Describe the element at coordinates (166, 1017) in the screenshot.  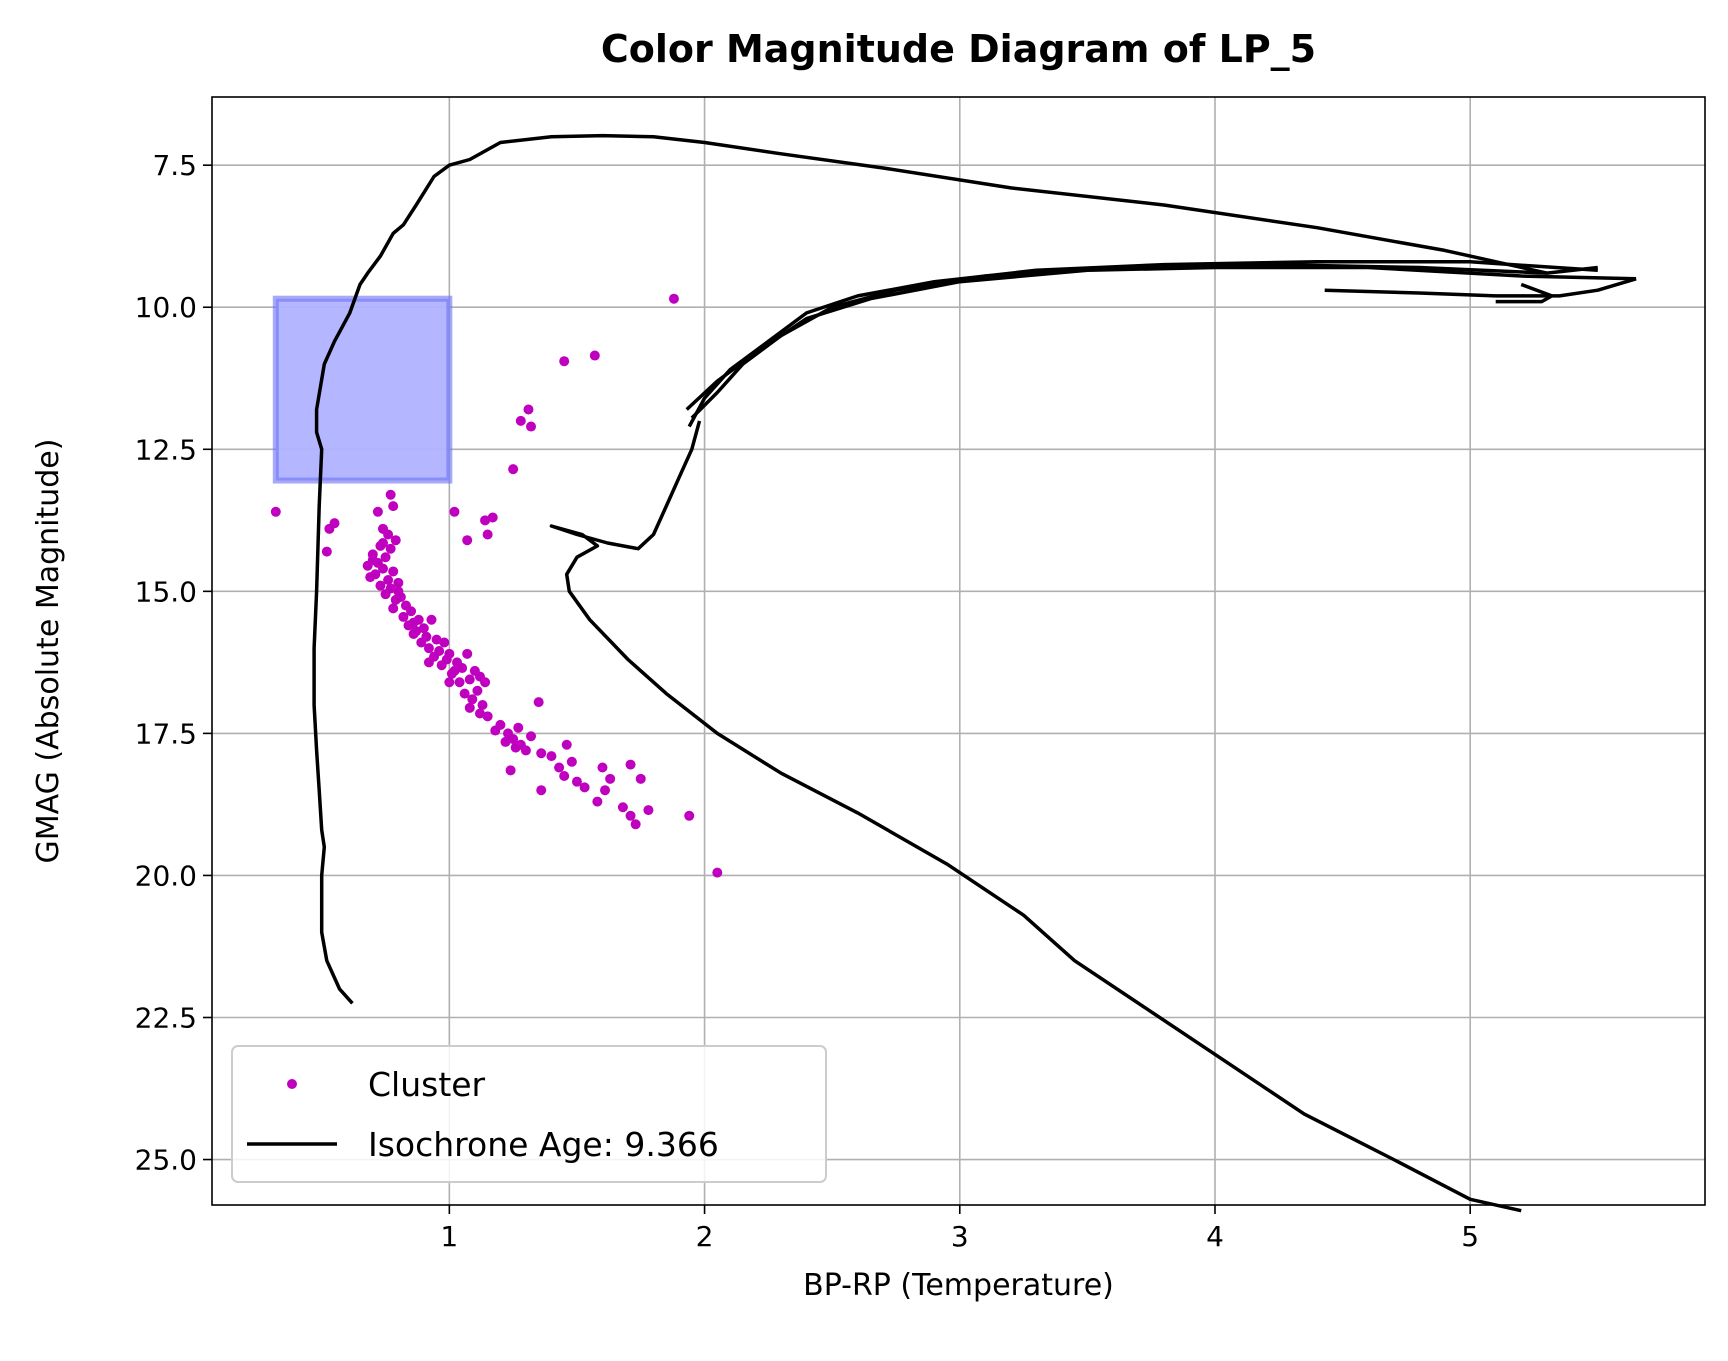
I see `y-tick-label: 22.5` at that location.